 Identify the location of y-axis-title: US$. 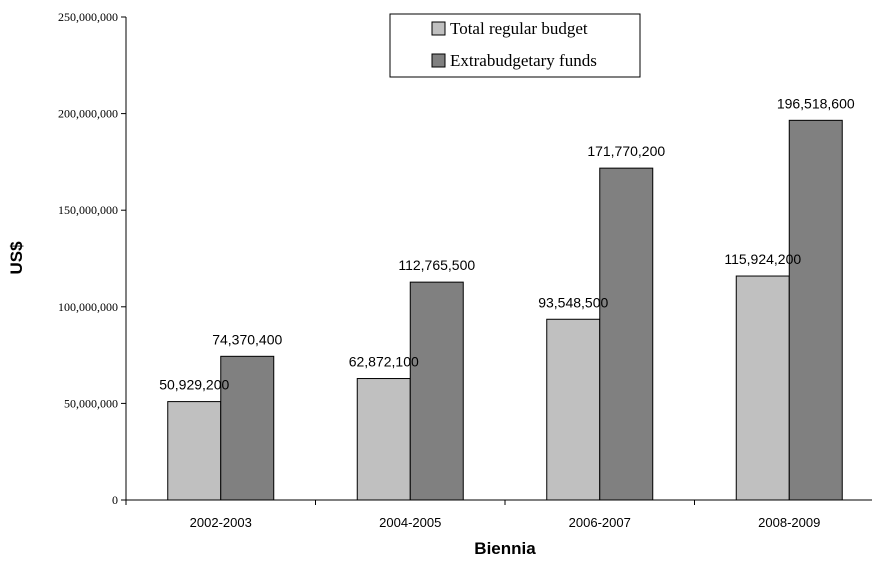
(16, 258).